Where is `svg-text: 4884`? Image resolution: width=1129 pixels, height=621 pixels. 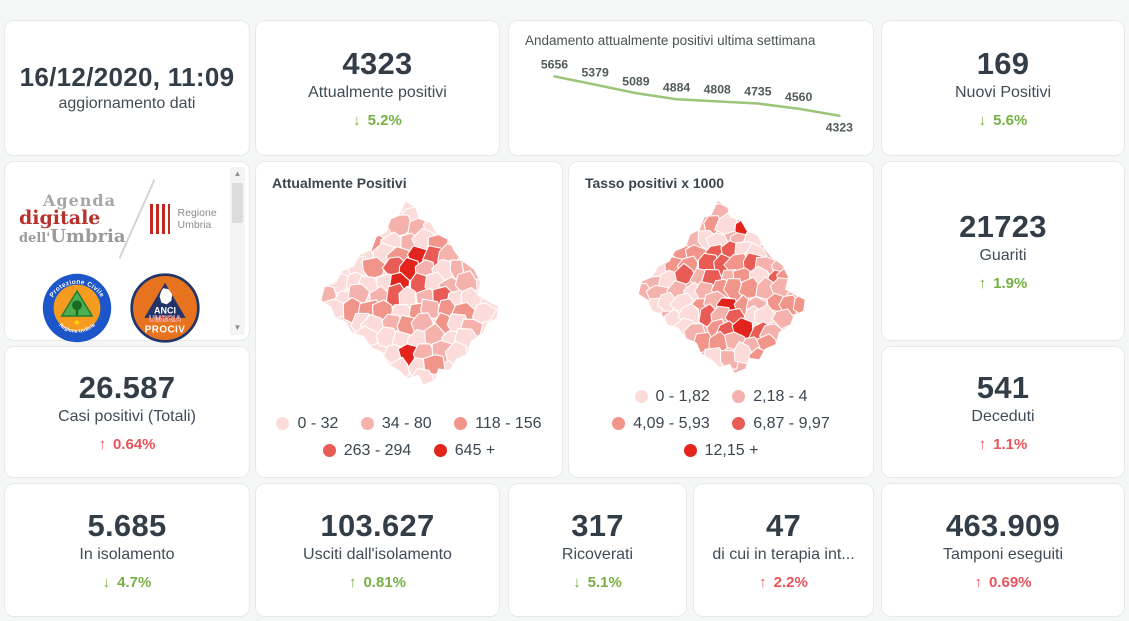 svg-text: 4884 is located at coordinates (676, 87).